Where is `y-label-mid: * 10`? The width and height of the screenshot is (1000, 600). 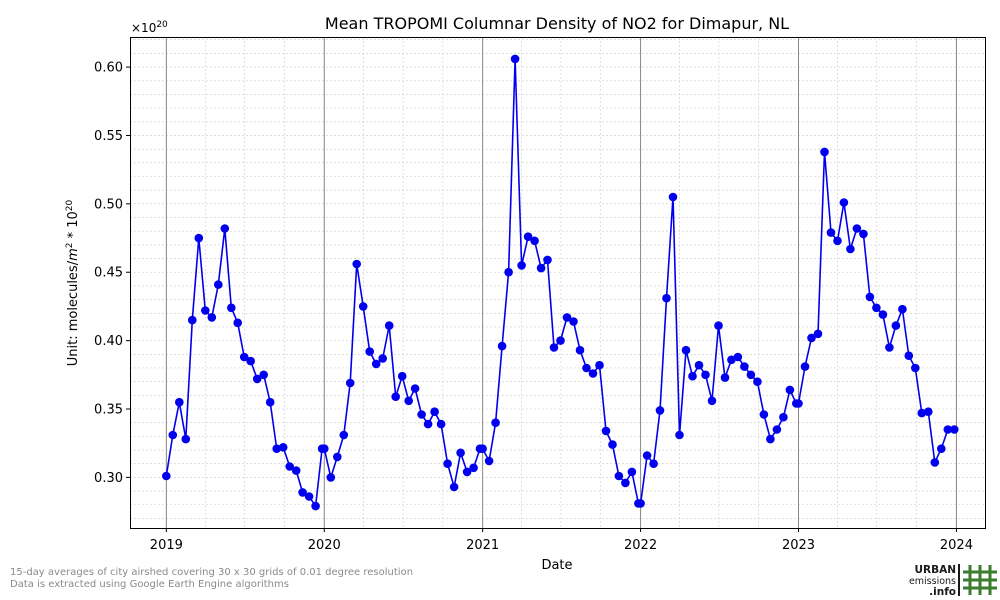 y-label-mid: * 10 is located at coordinates (73, 226).